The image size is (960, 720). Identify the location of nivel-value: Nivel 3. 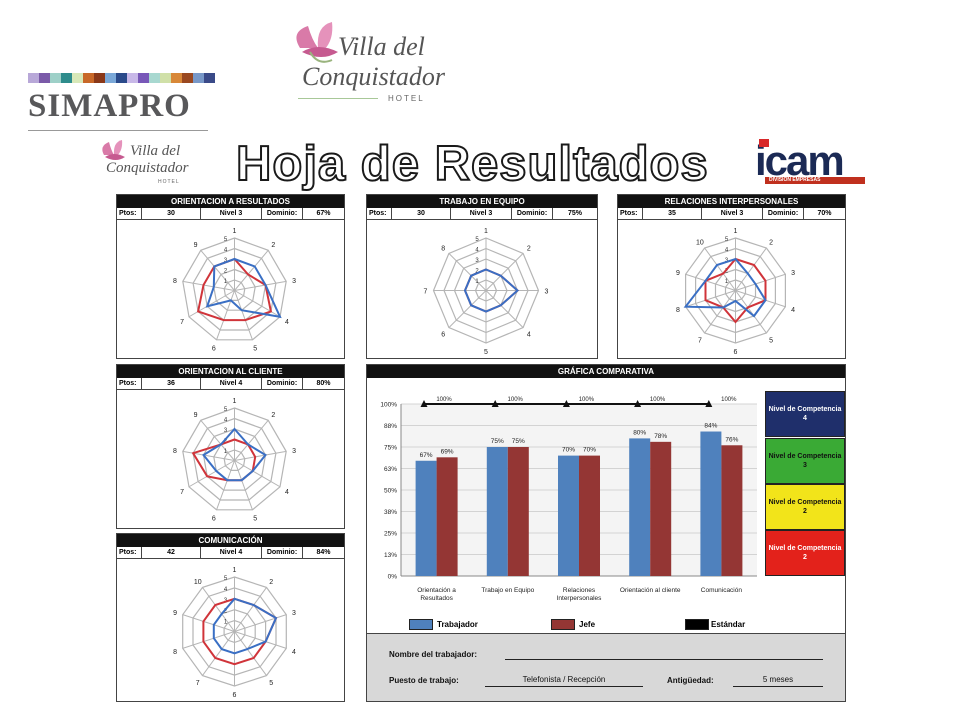
(732, 213).